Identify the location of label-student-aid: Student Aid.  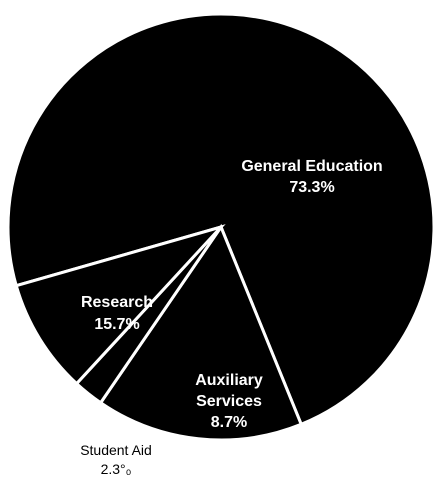
(116, 450).